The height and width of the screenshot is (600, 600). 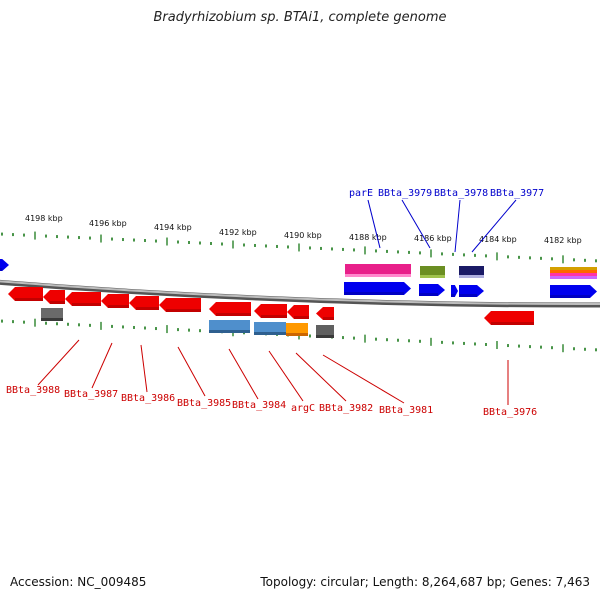 What do you see at coordinates (361, 193) in the screenshot?
I see `gene-label-forward: parE` at bounding box center [361, 193].